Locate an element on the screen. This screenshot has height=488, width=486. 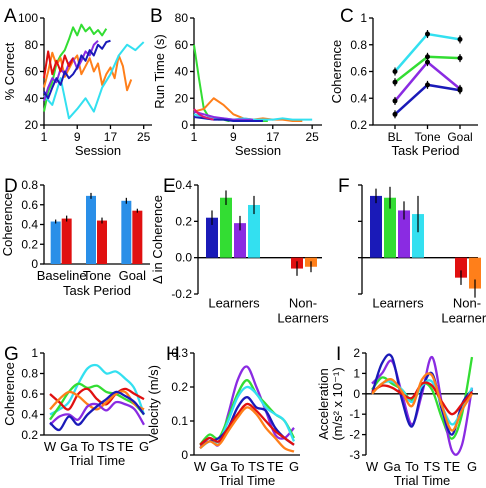
panel-label: H is located at coordinates (173, 354).